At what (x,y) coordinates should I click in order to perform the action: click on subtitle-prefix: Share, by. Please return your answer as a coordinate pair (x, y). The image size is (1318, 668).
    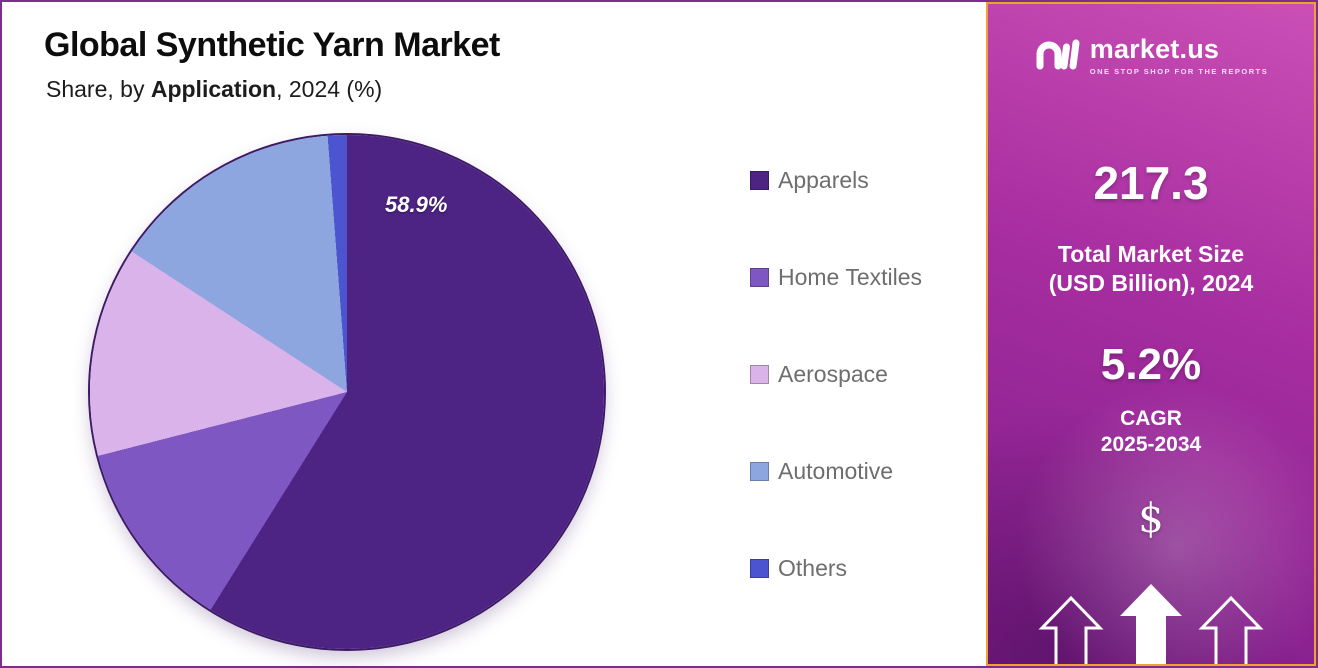
    Looking at the image, I should click on (98, 89).